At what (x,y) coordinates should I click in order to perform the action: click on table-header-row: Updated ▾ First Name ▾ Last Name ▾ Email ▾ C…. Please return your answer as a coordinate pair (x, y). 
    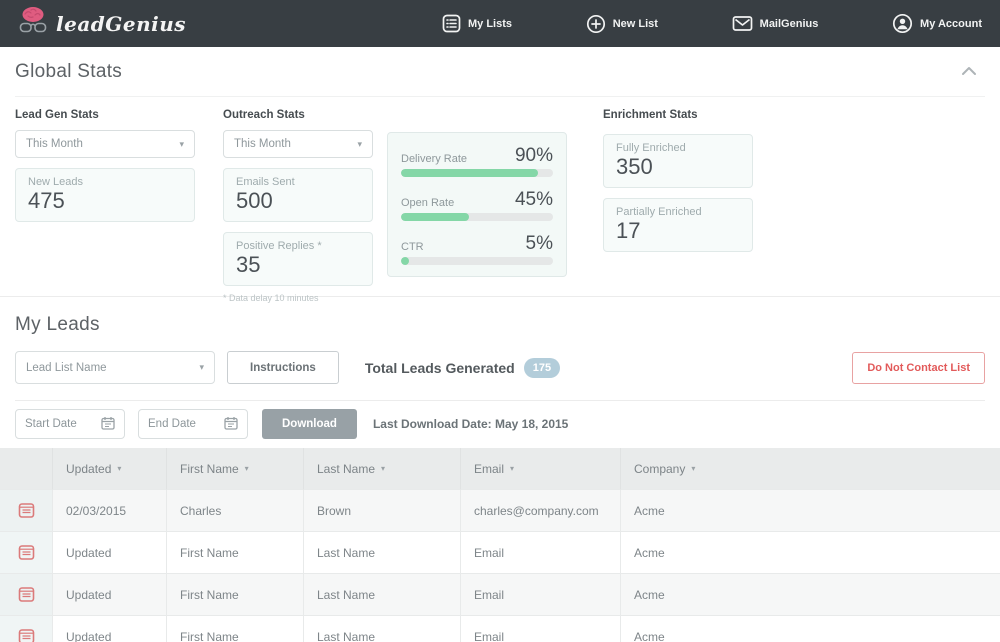
    Looking at the image, I should click on (500, 469).